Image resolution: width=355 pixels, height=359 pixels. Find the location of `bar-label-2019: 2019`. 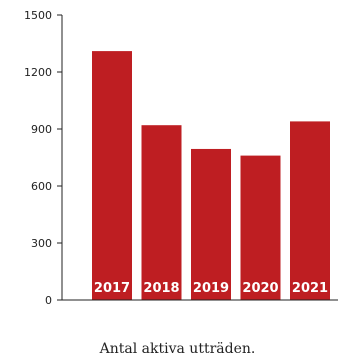

bar-label-2019: 2019 is located at coordinates (211, 288).